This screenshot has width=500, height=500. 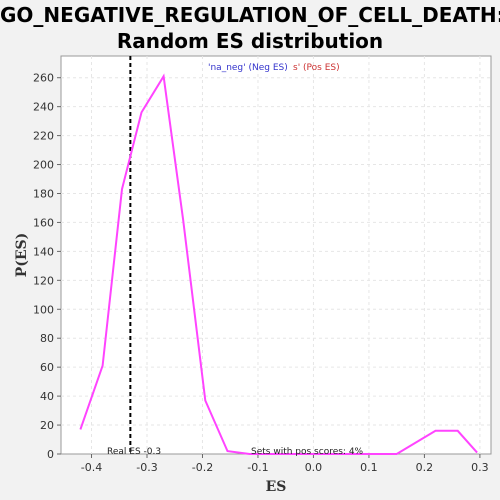 What do you see at coordinates (91, 467) in the screenshot?
I see `x-tick-label: -0.4` at bounding box center [91, 467].